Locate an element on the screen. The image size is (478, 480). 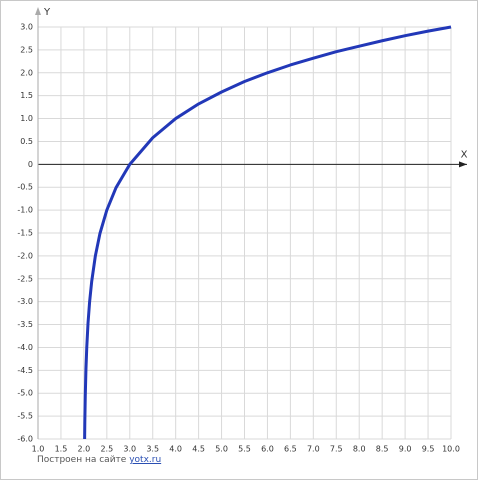
footer-text: Построен на сайте is located at coordinates (82, 460).